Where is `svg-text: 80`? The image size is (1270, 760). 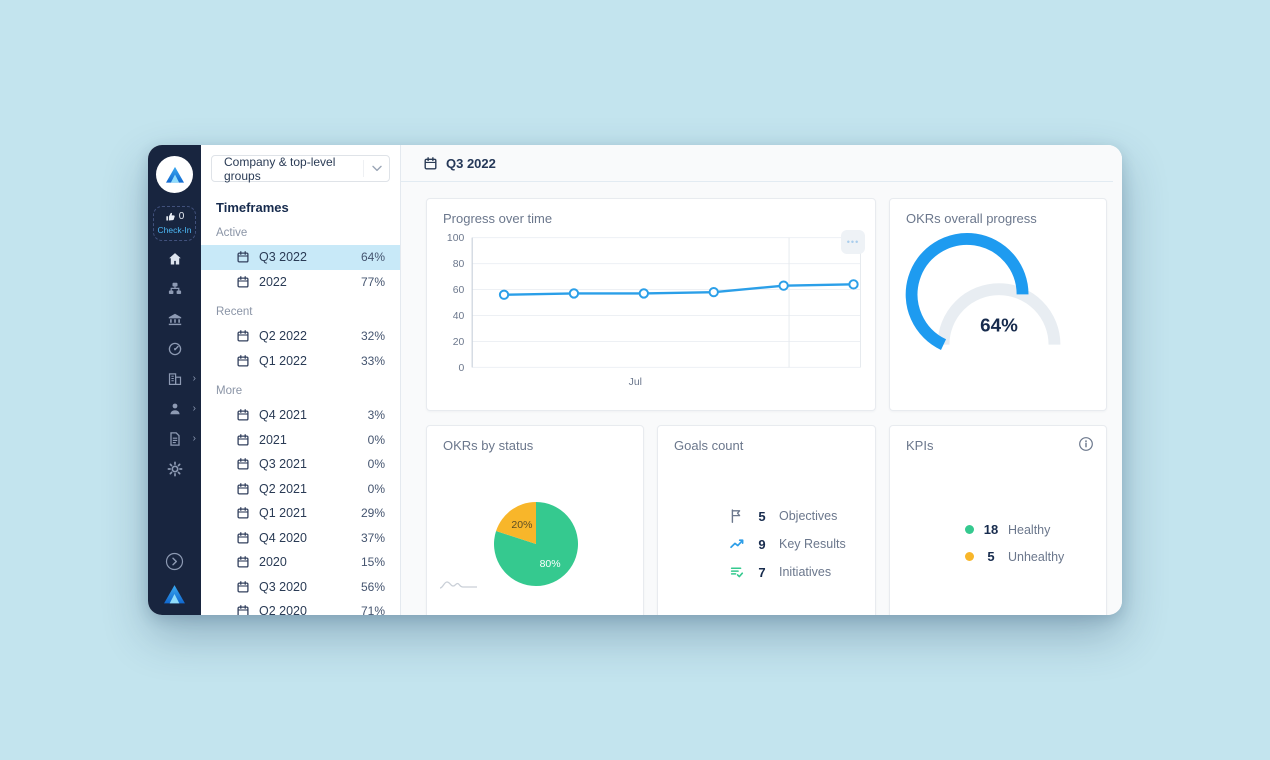 svg-text: 80 is located at coordinates (459, 264).